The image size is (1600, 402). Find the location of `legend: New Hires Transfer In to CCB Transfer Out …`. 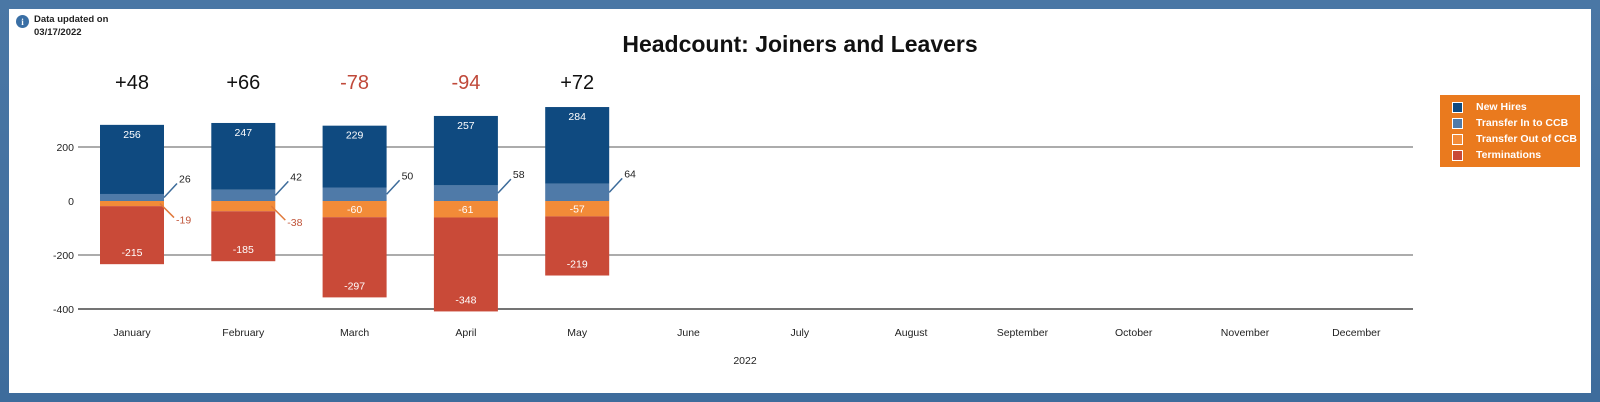

legend: New Hires Transfer In to CCB Transfer Out … is located at coordinates (1510, 131).